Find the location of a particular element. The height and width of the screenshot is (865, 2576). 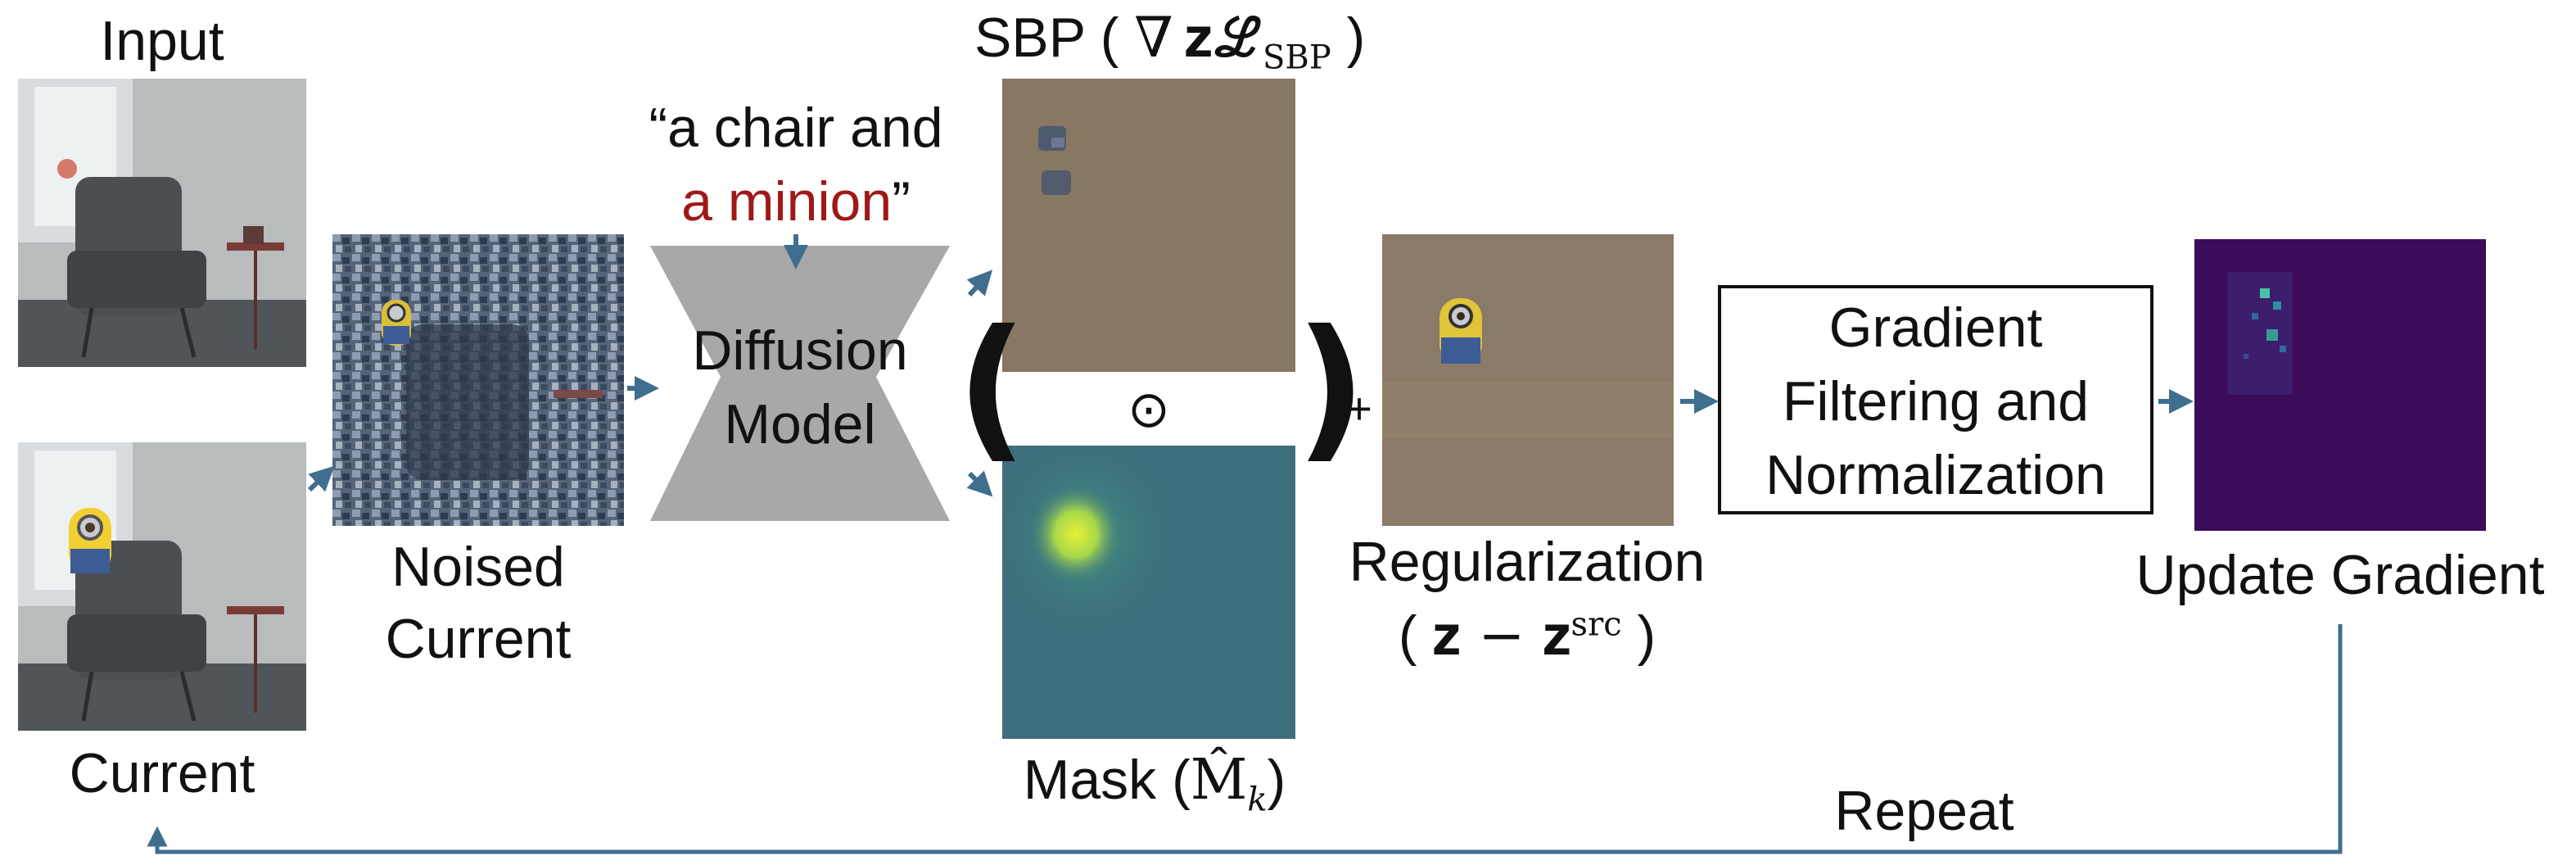

input-image is located at coordinates (162, 223).